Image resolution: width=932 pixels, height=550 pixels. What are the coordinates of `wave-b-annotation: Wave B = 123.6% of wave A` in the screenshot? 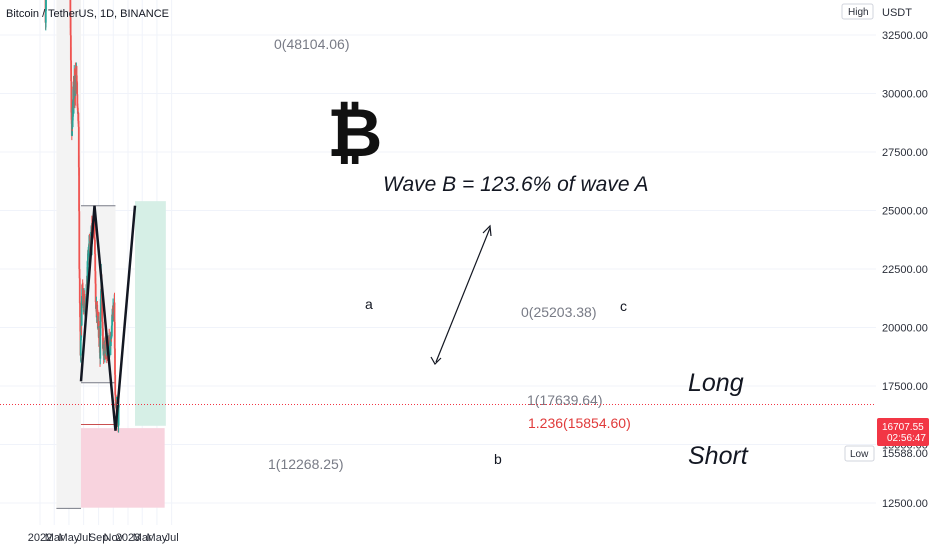 It's located at (516, 184).